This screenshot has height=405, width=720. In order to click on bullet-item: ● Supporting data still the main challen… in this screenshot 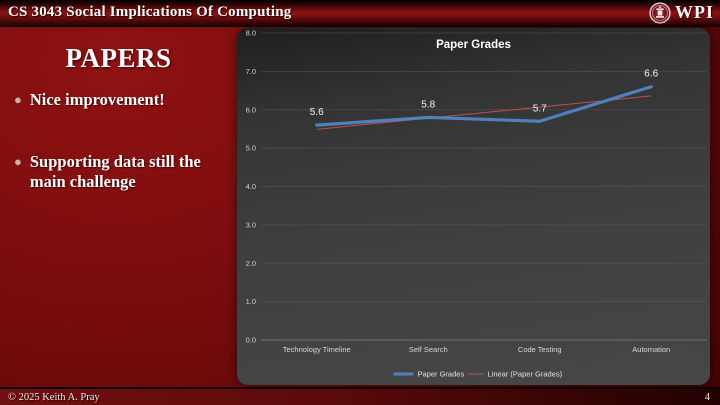, I will do `click(119, 172)`.